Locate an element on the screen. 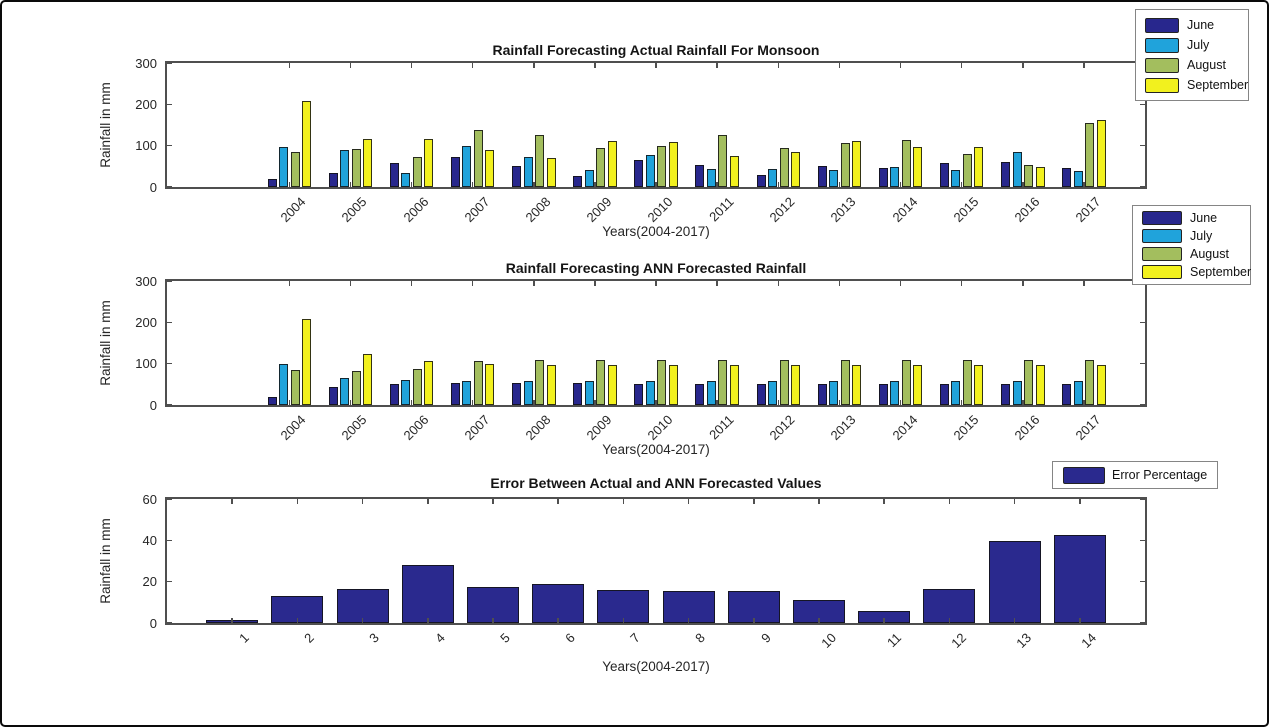 The height and width of the screenshot is (727, 1269). x-tick-label-text: 2005 is located at coordinates (354, 428).